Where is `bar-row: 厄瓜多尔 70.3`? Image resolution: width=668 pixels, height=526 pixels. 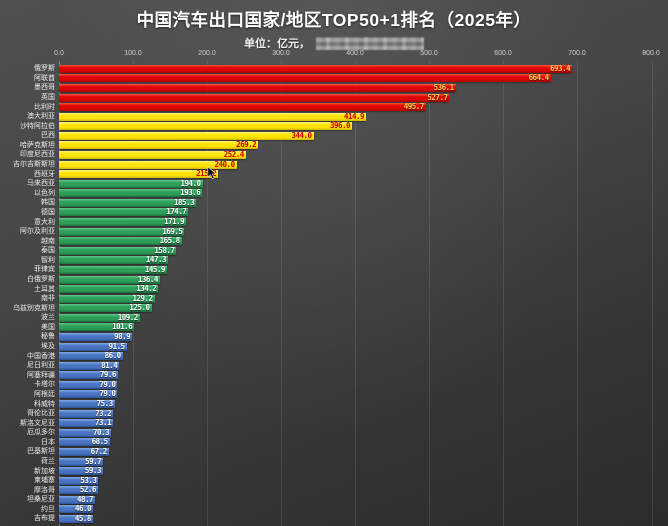
bar-row: 厄瓜多尔 70.3 is located at coordinates (334, 433).